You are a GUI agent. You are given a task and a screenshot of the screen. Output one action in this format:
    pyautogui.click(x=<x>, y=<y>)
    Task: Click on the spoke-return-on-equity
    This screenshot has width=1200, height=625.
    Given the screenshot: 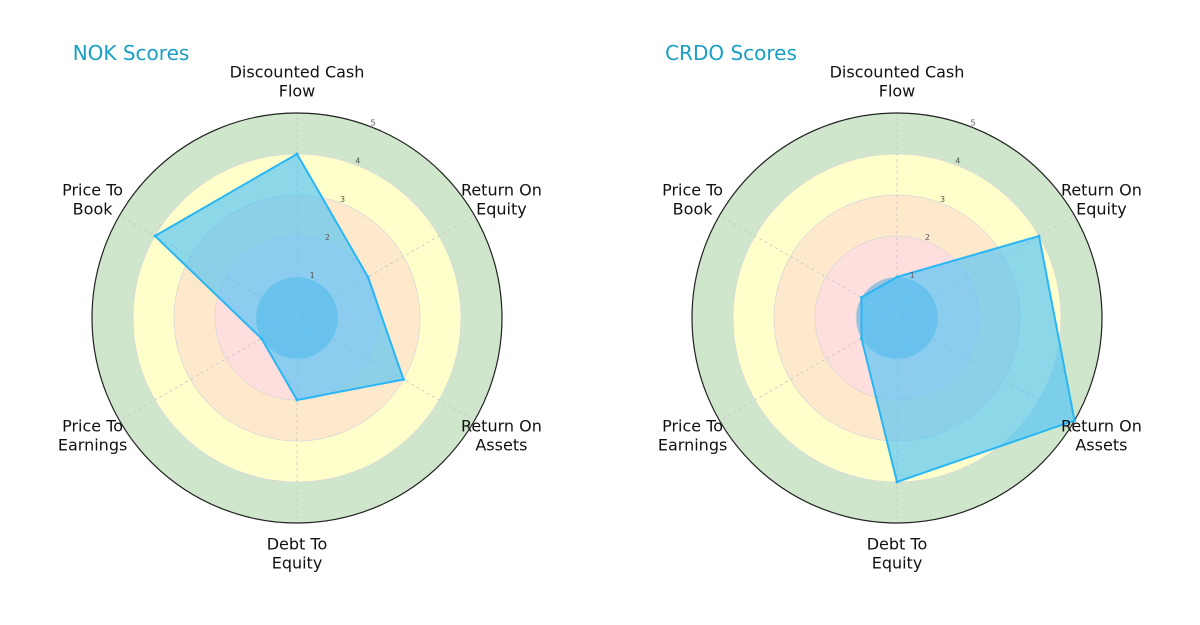 What is the action you would take?
    pyautogui.click(x=385, y=267)
    